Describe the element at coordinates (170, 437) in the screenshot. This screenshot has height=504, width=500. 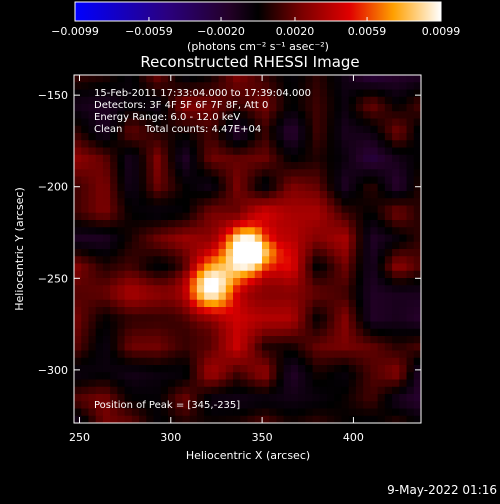
I see `x-tick-label: 300` at that location.